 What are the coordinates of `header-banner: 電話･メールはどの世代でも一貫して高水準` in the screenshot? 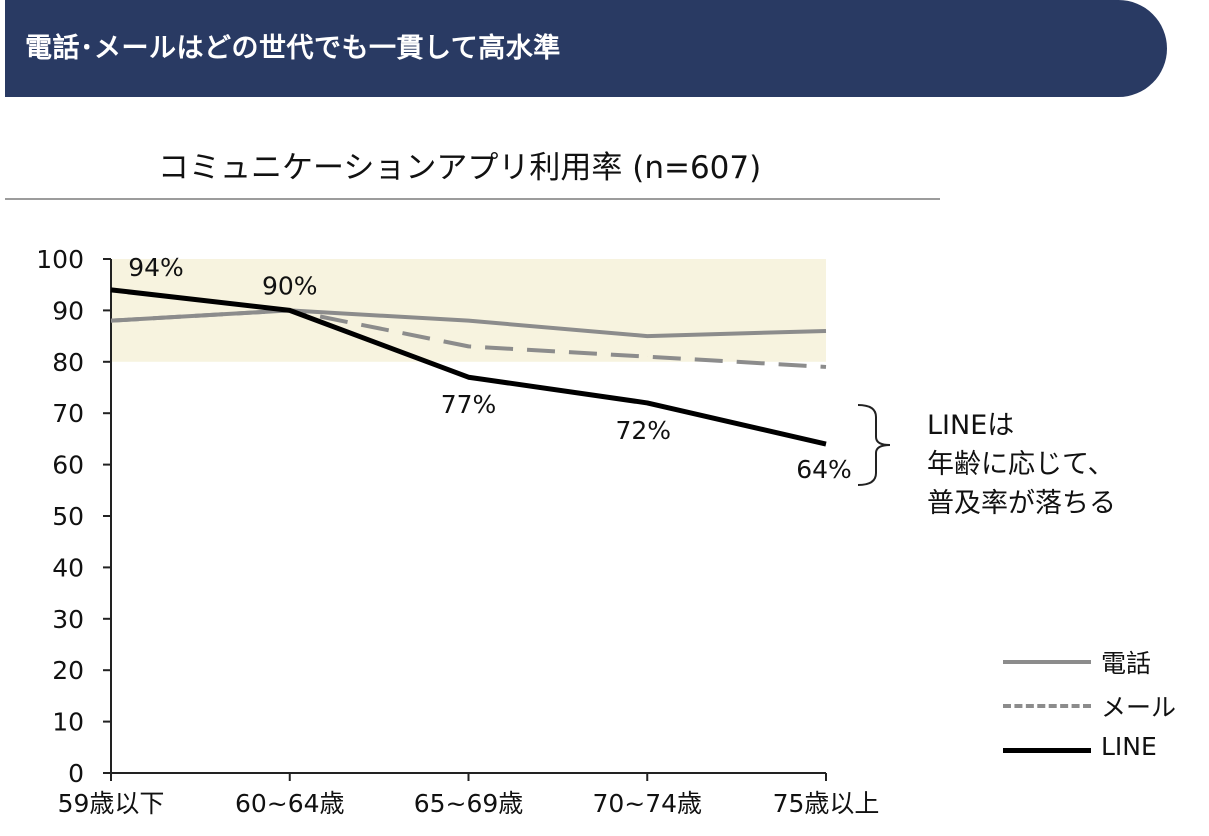 It's located at (586, 48).